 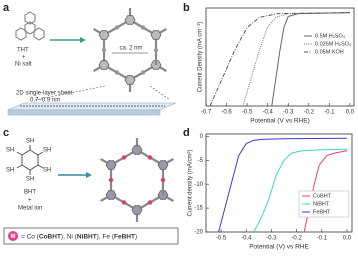 I want to click on bht-molecule, so click(x=30, y=160).